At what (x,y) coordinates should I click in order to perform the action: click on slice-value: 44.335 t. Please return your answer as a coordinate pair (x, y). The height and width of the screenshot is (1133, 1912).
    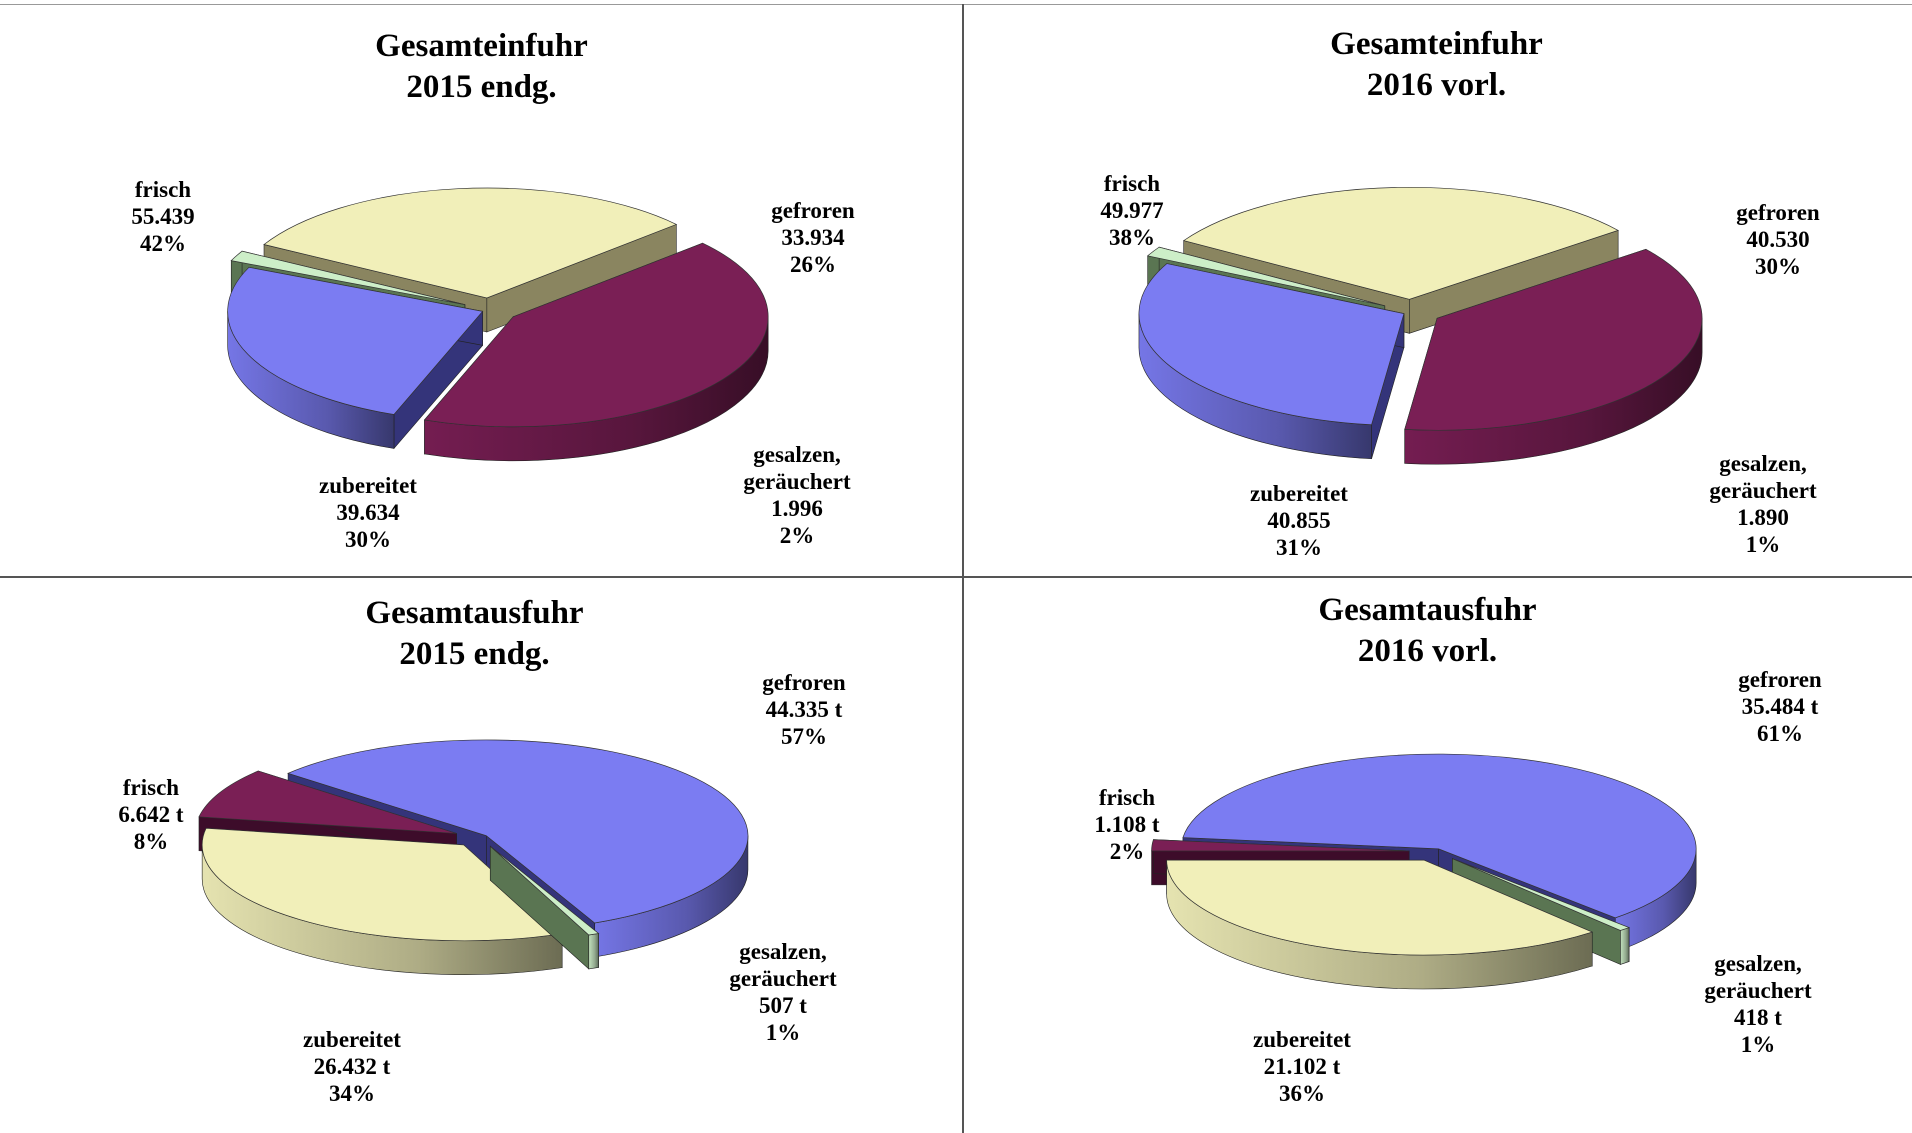
    Looking at the image, I should click on (804, 709).